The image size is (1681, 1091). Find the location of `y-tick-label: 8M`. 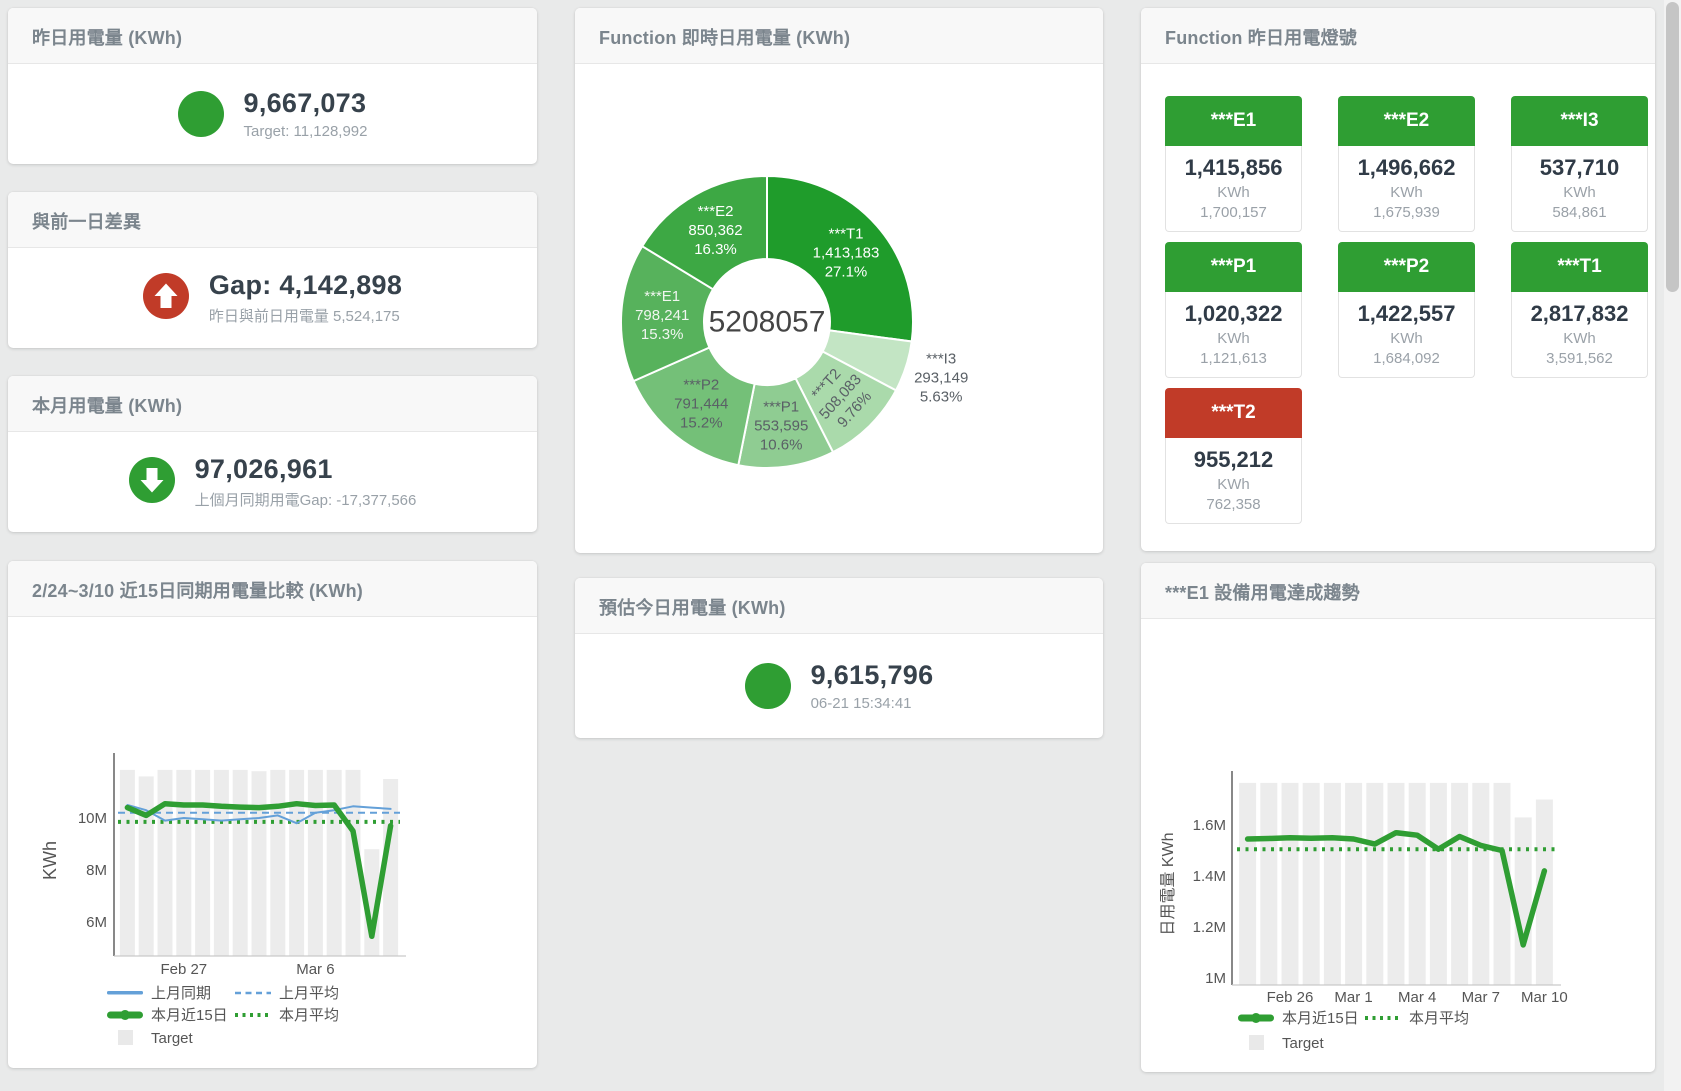

y-tick-label: 8M is located at coordinates (96, 870).